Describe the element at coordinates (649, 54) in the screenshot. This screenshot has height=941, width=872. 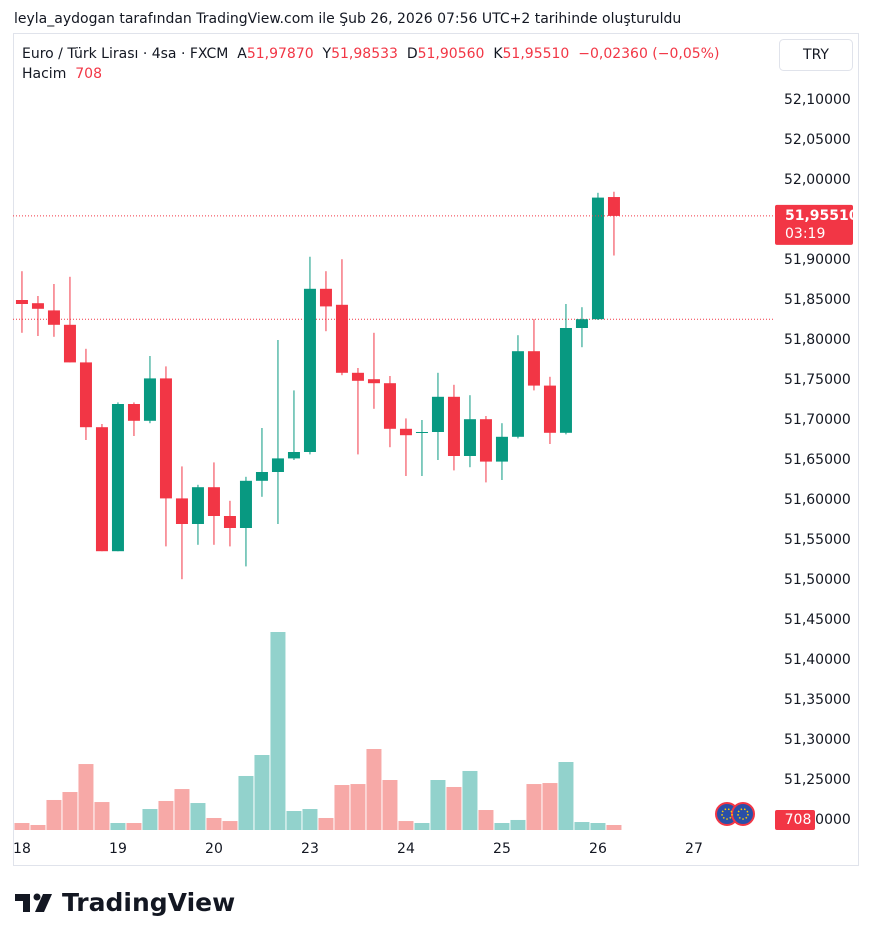
I see `change: −0,02360 (−0,05%)` at that location.